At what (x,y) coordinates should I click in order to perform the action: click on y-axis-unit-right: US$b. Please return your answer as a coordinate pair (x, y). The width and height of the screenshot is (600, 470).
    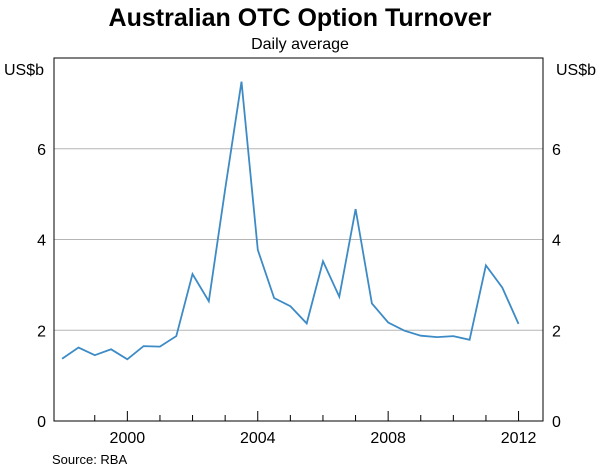
    Looking at the image, I should click on (576, 70).